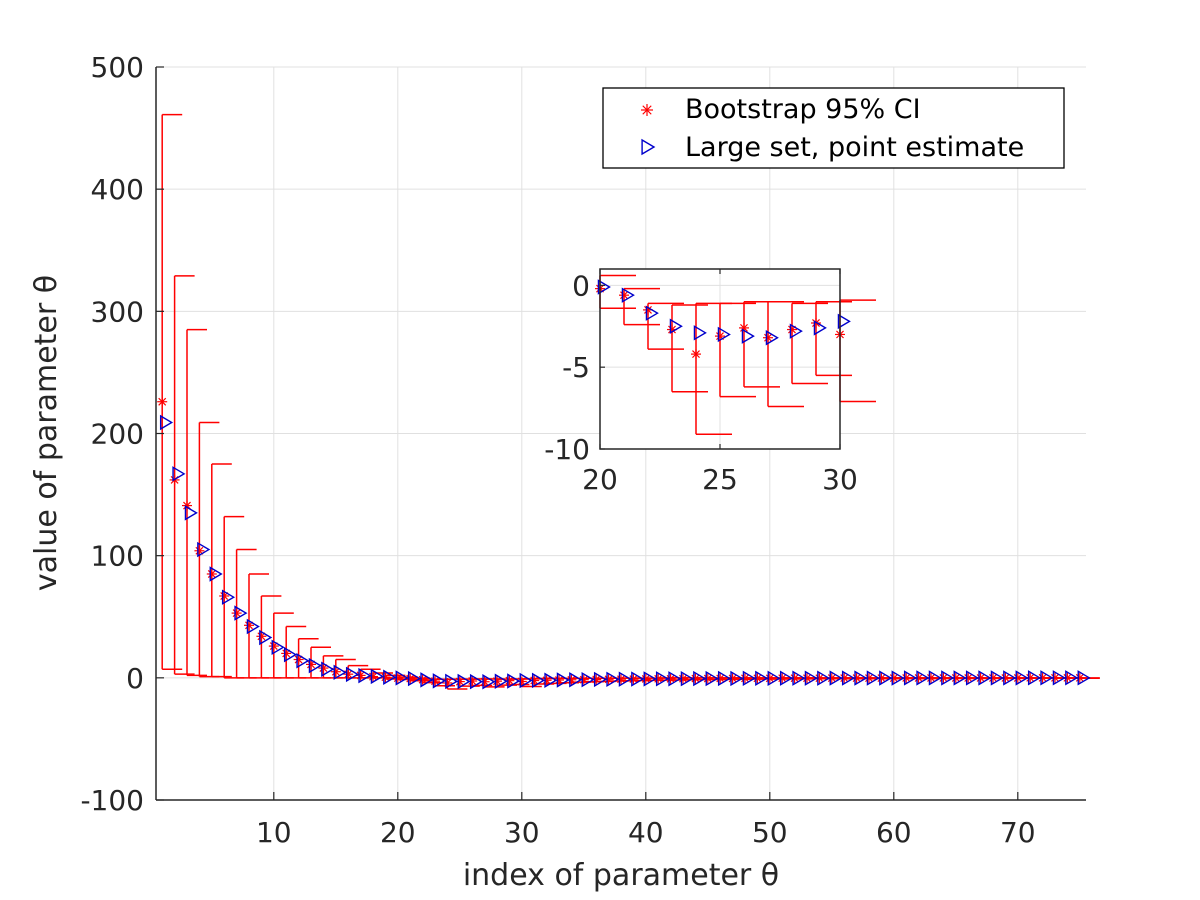 The image size is (1200, 900). Describe the element at coordinates (117, 434) in the screenshot. I see `y-tick-label: 200` at that location.